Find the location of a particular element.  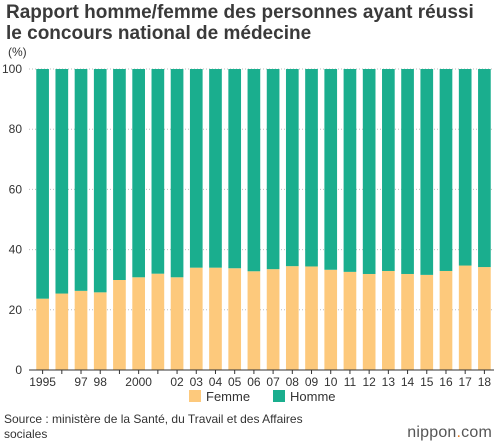

legend: Femme Homme is located at coordinates (262, 396).